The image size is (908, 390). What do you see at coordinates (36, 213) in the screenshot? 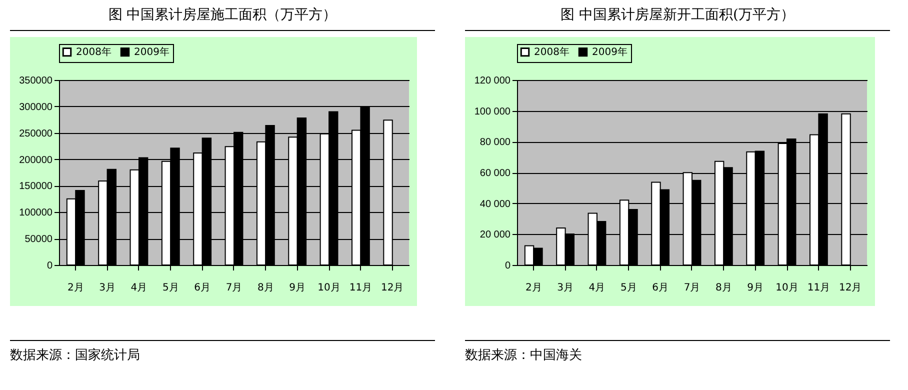
I see `y-tick-label: 100000` at bounding box center [36, 213].